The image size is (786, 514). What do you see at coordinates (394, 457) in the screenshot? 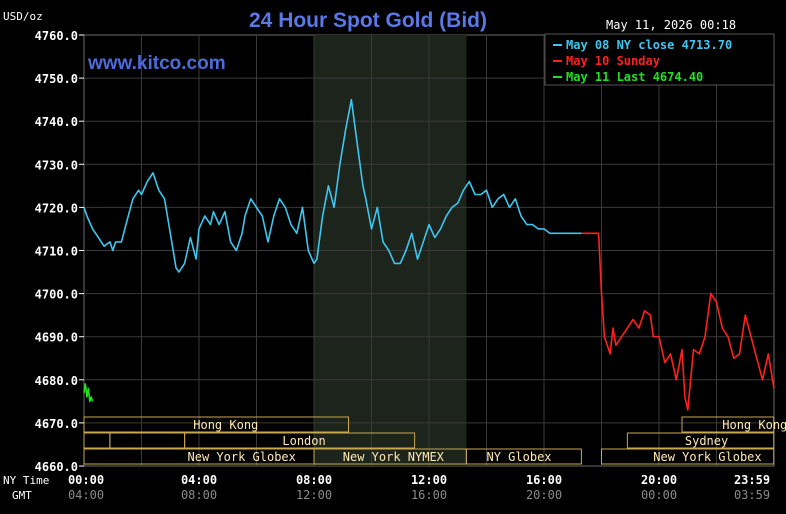
I see `session-label: New York NYMEX` at bounding box center [394, 457].